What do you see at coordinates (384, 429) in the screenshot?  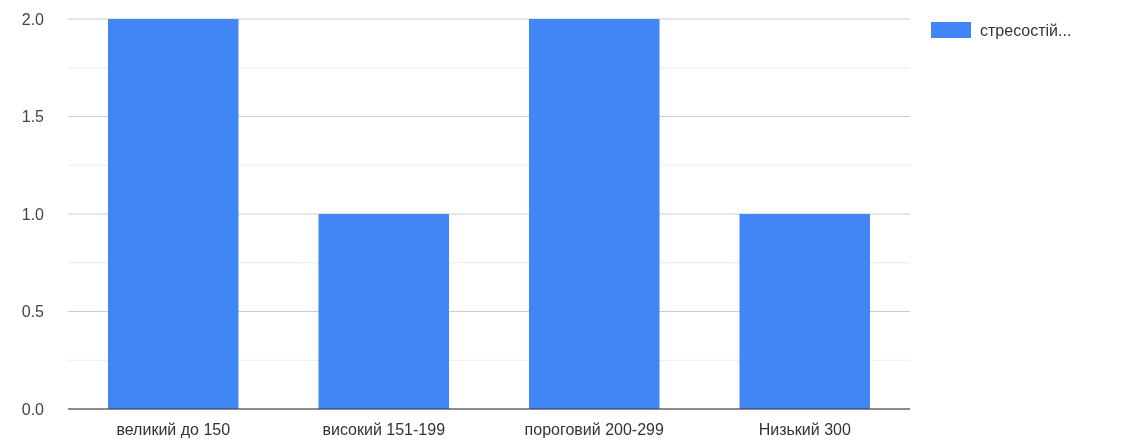 I see `x-tick-label: високий 151-199` at bounding box center [384, 429].